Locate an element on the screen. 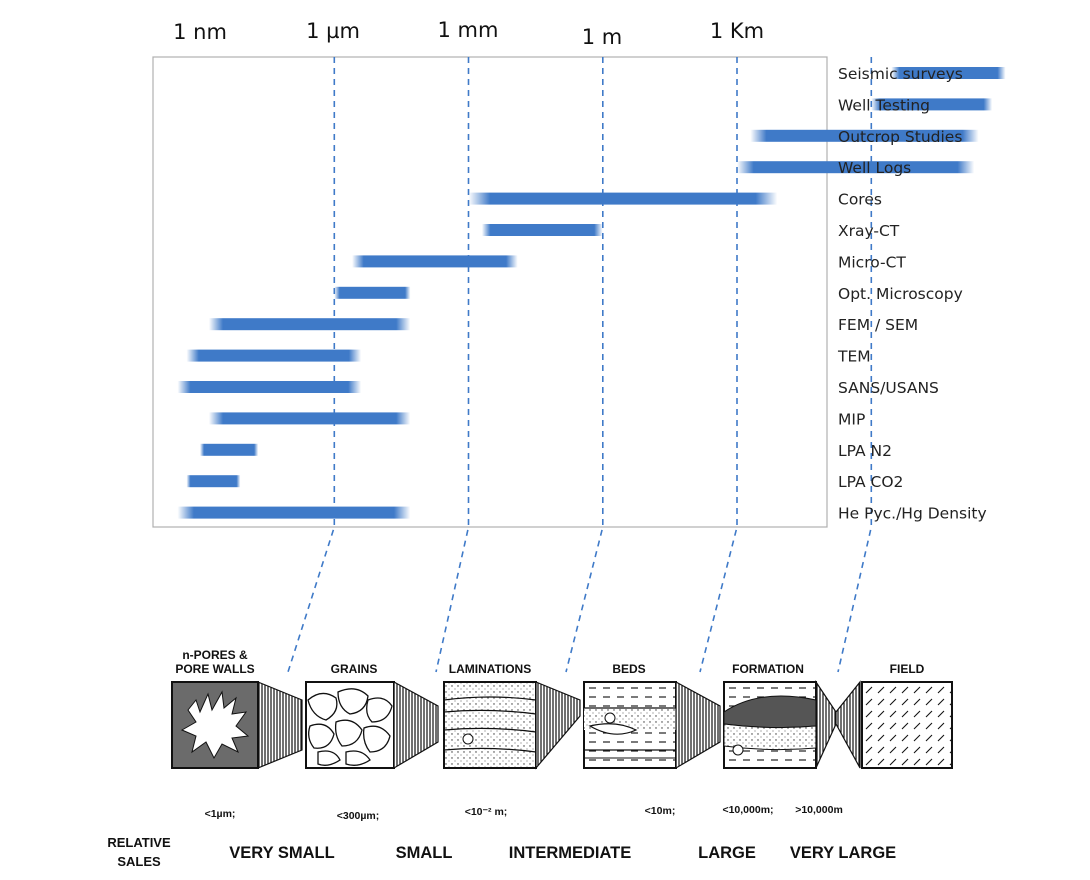 The width and height of the screenshot is (1090, 880). method-label: Well Logs is located at coordinates (874, 168).